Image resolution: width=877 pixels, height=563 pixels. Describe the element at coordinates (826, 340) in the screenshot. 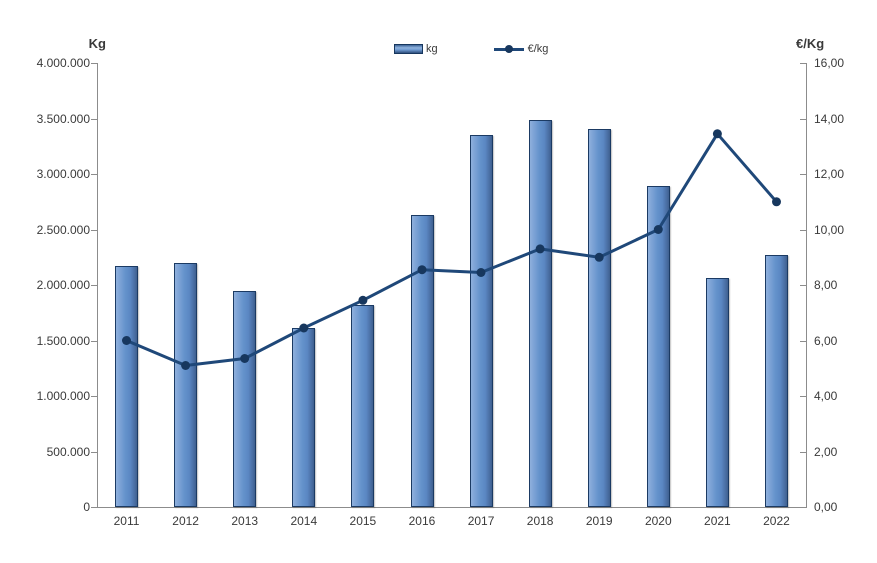

I see `y-axis-right-label: 6,00` at that location.